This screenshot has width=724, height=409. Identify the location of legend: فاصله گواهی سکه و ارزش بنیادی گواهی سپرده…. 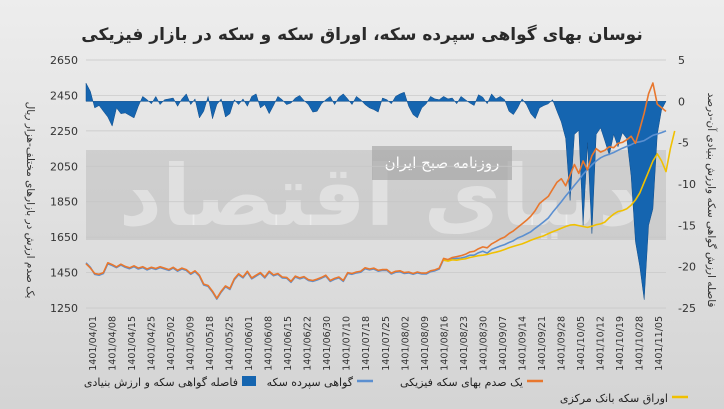
(386, 390).